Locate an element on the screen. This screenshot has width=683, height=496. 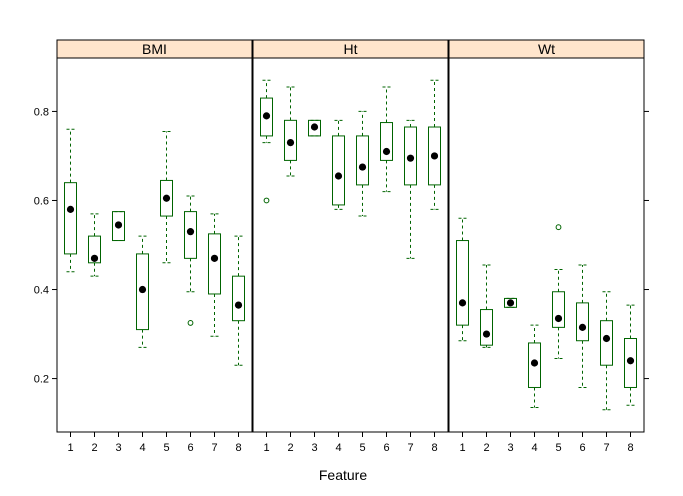
strip-label-bmi: BMI is located at coordinates (154, 49).